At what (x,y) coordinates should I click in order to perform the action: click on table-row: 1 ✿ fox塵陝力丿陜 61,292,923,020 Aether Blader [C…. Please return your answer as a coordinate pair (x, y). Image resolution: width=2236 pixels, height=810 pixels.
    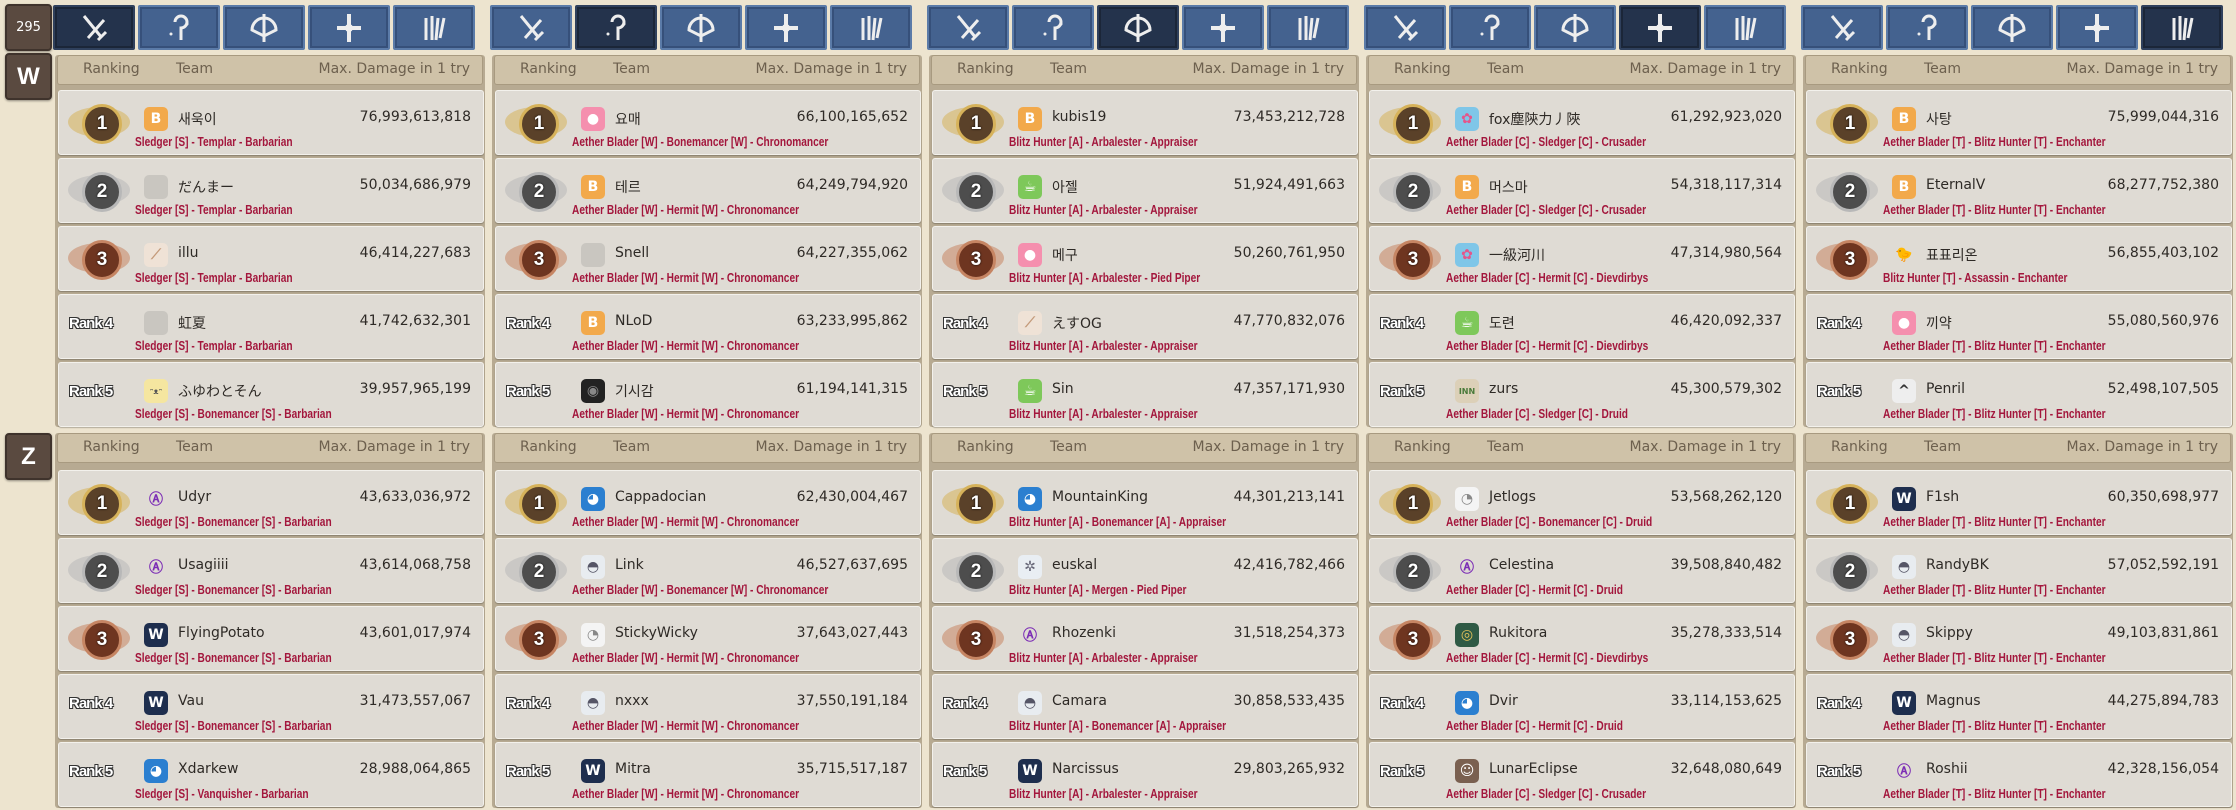
    Looking at the image, I should click on (1582, 122).